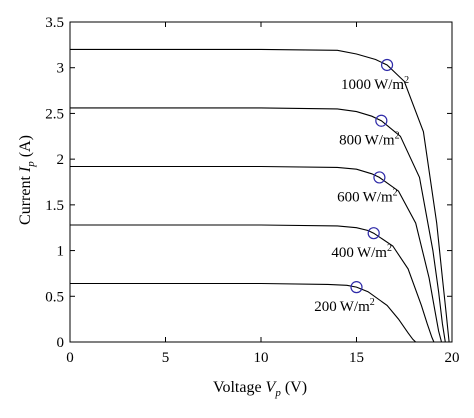  What do you see at coordinates (372, 176) in the screenshot?
I see `mpp-markers-layer` at bounding box center [372, 176].